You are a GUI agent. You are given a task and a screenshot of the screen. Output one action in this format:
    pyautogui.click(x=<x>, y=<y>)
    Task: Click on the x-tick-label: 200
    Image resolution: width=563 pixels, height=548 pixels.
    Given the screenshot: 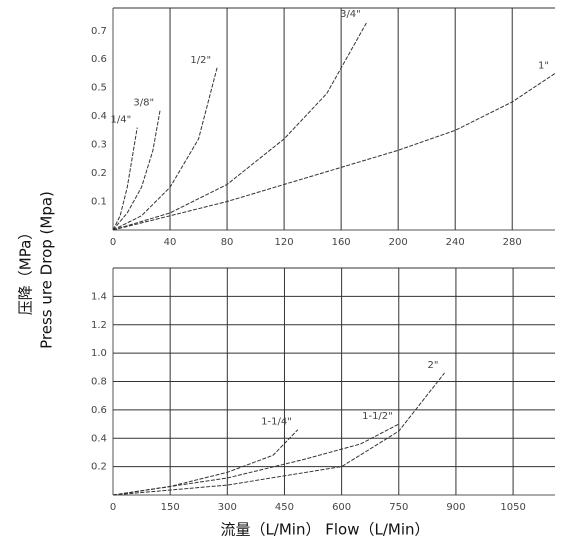 What is the action you would take?
    pyautogui.click(x=398, y=242)
    